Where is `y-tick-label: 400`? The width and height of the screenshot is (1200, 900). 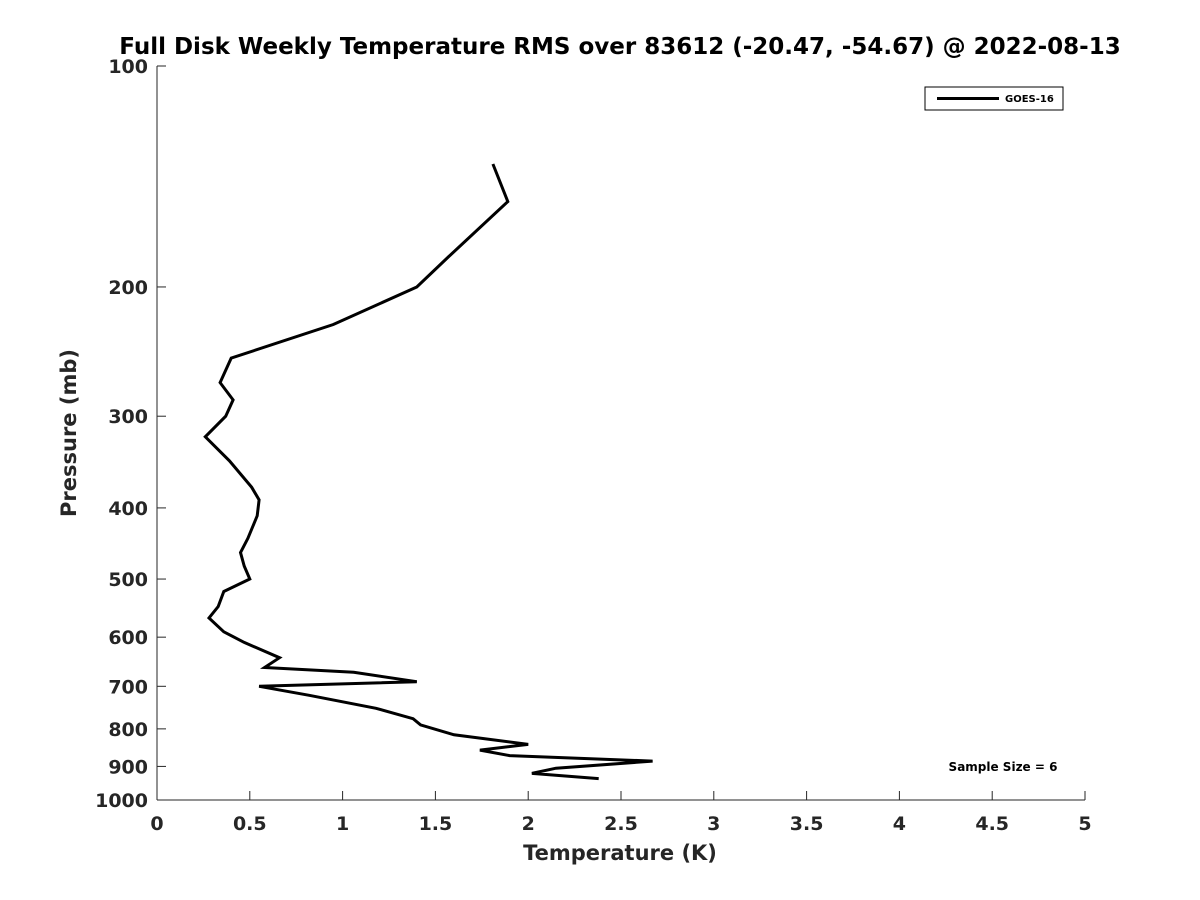
y-tick-label: 400 is located at coordinates (128, 509).